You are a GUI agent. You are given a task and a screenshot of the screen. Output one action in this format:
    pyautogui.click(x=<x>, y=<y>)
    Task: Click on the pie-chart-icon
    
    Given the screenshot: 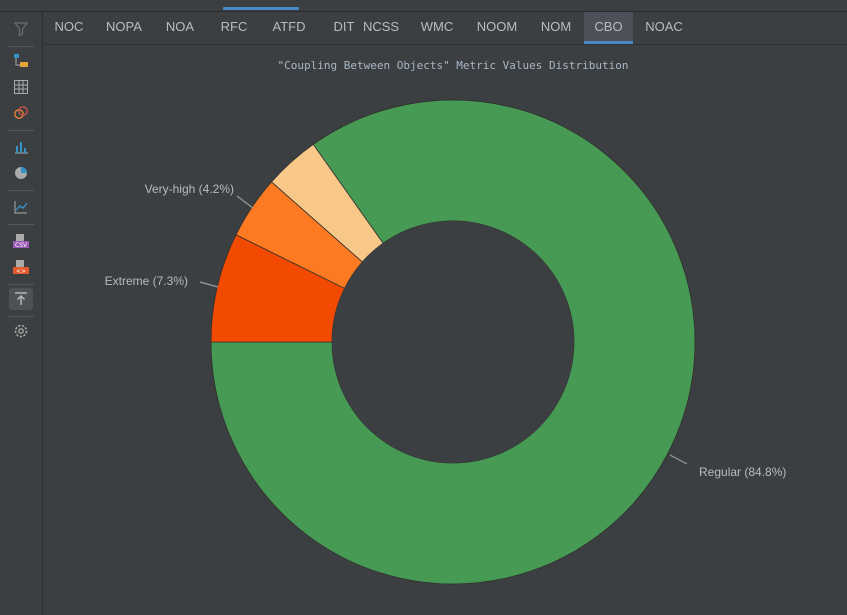 What is the action you would take?
    pyautogui.click(x=21, y=173)
    